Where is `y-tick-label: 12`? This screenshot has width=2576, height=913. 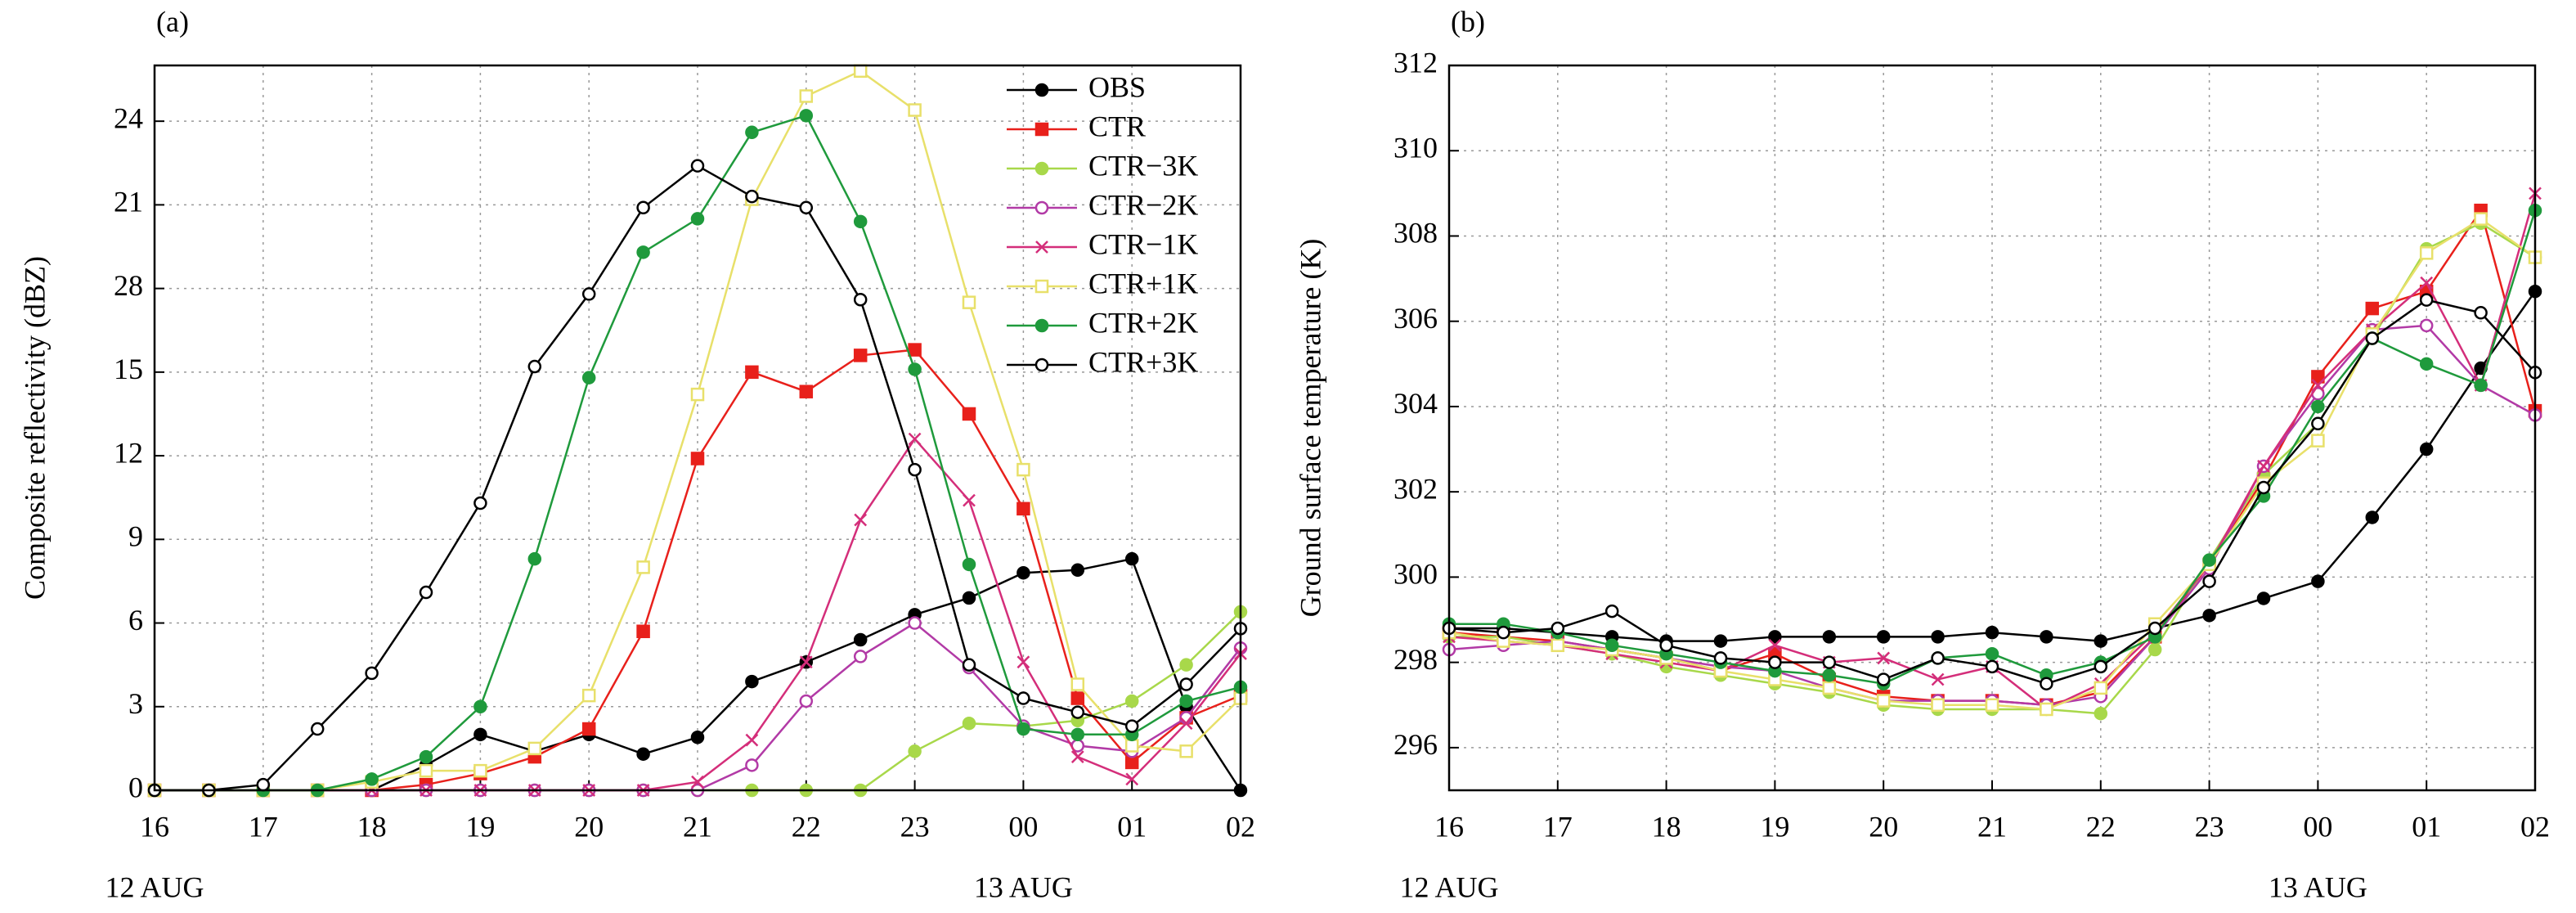 y-tick-label: 12 is located at coordinates (128, 452).